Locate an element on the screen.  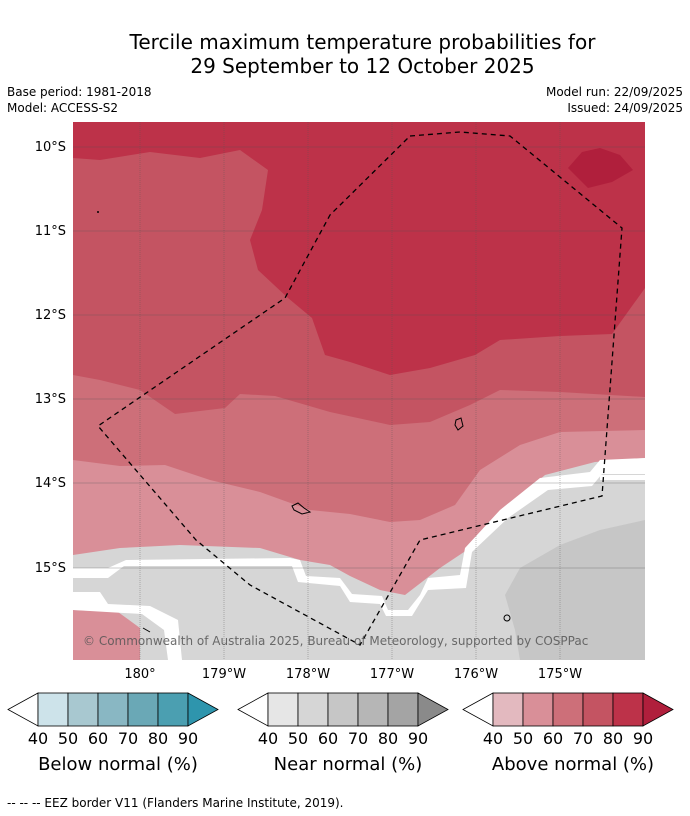
lon-label: 176°W is located at coordinates (476, 674).